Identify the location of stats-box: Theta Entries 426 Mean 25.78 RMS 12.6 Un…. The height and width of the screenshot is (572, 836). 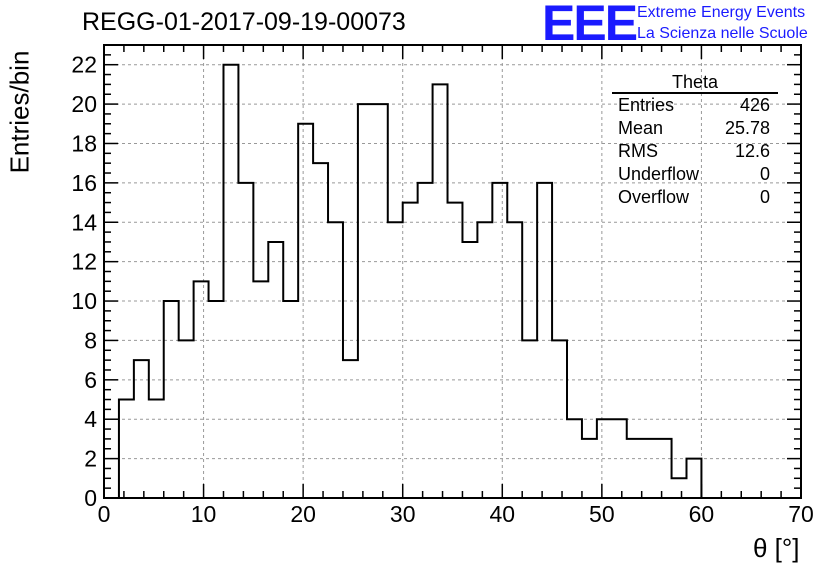
(694, 140).